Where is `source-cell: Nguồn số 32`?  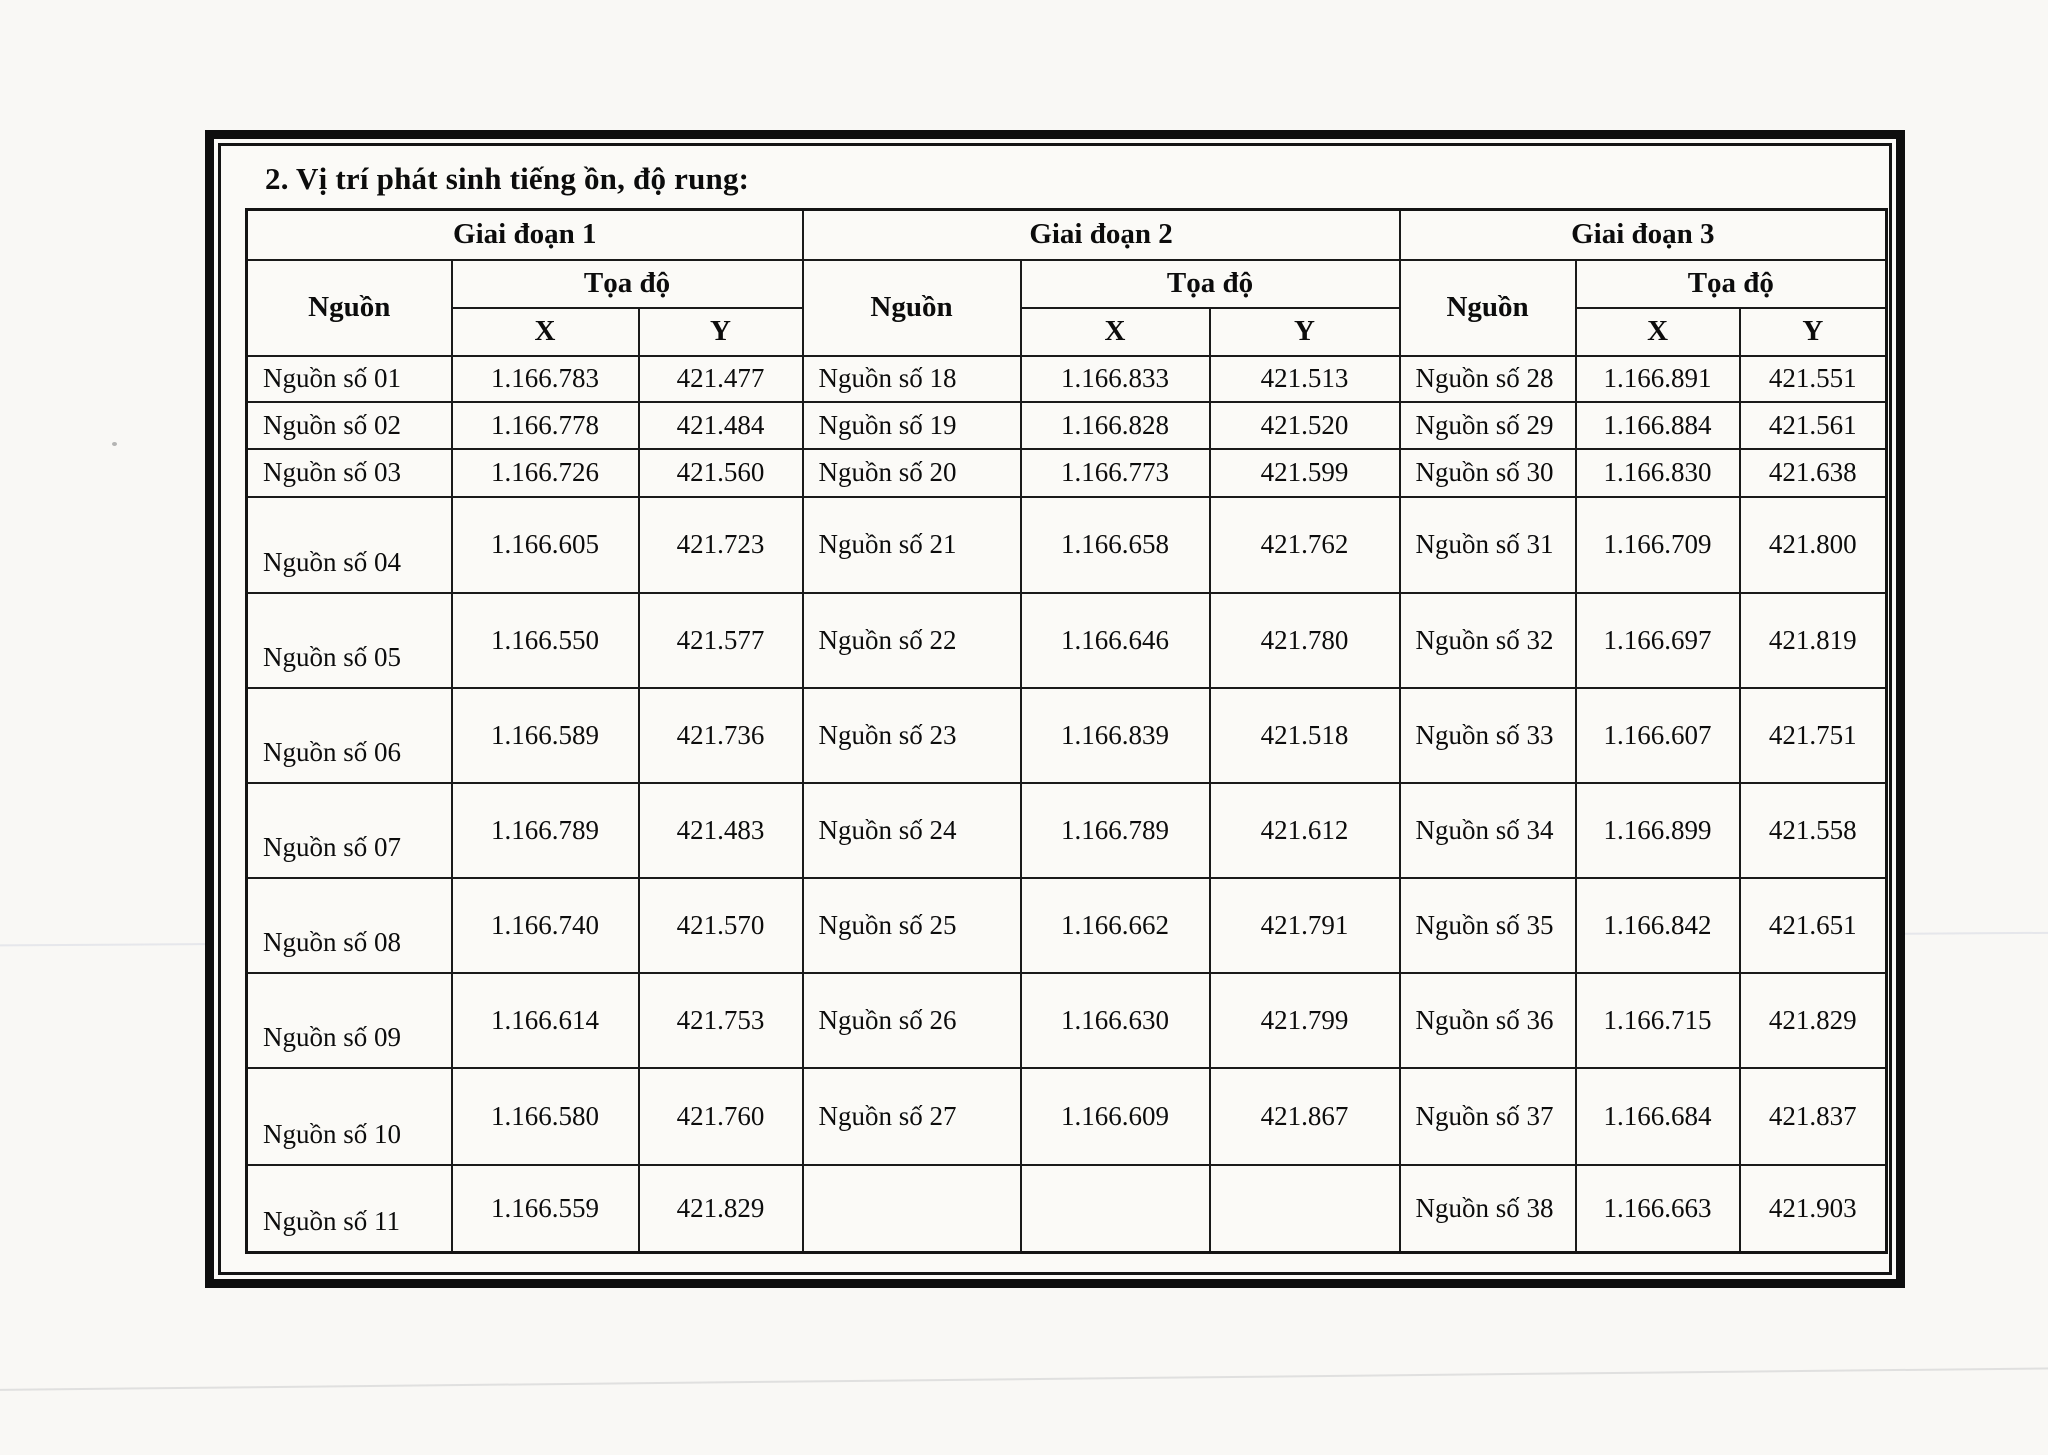
source-cell: Nguồn số 32 is located at coordinates (1487, 640).